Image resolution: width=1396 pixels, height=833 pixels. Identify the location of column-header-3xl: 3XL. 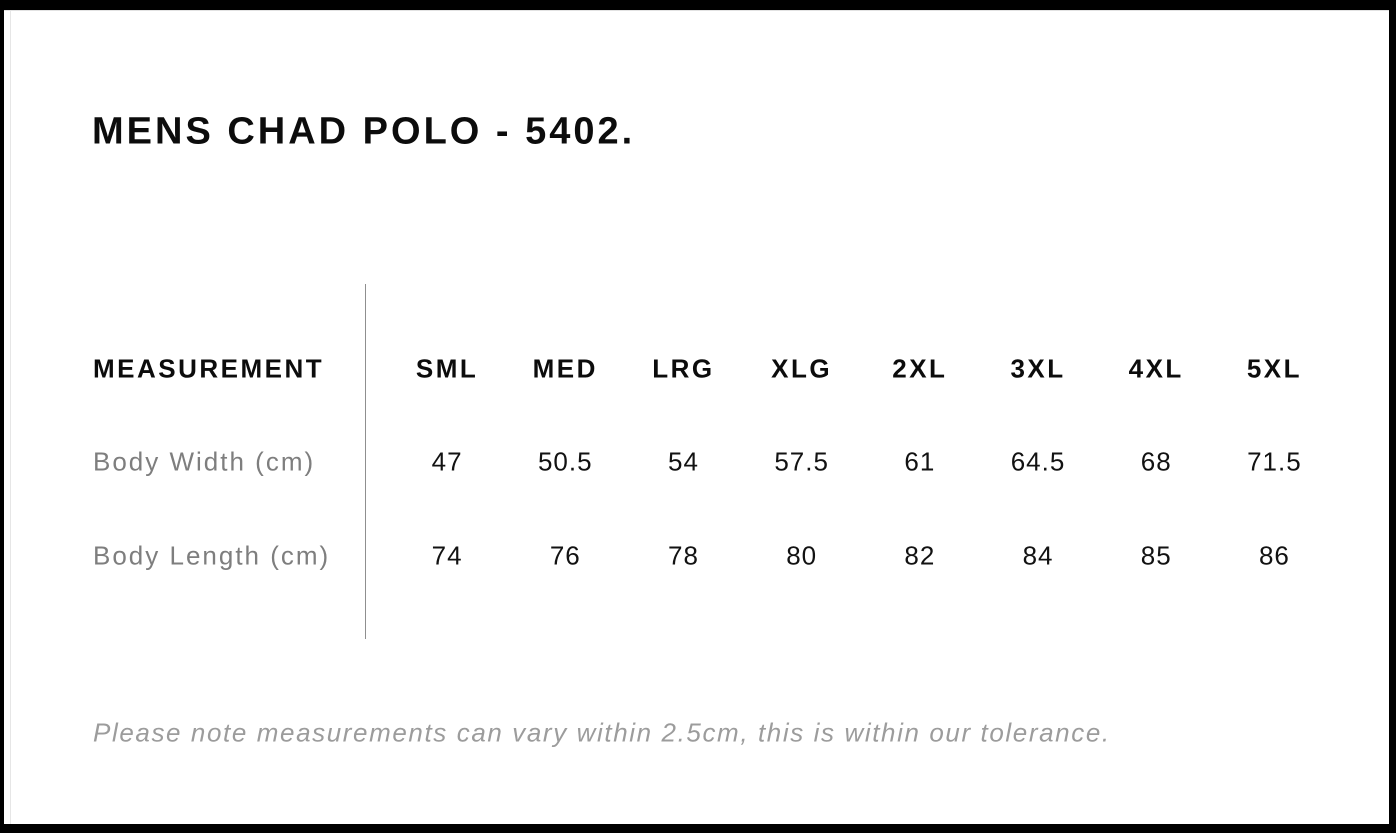
(1038, 368).